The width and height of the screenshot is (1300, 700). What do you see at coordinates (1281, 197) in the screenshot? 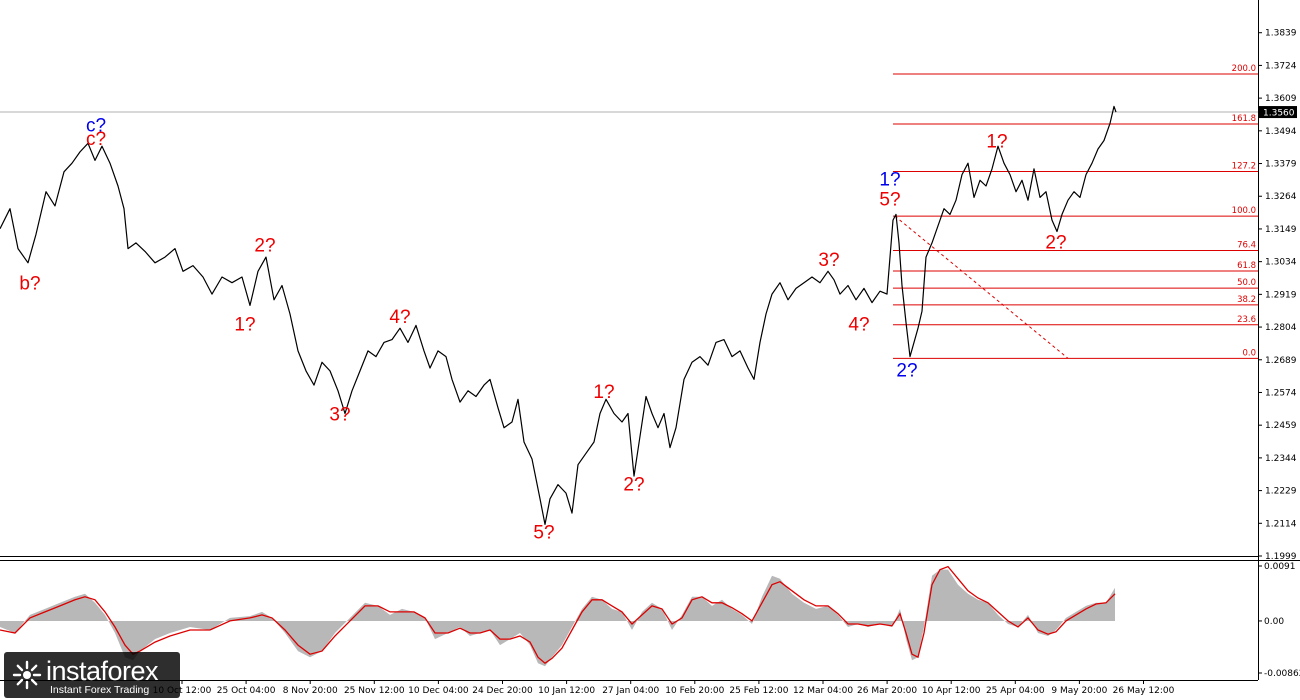
I see `price-tick-label: 1.3264` at bounding box center [1281, 197].